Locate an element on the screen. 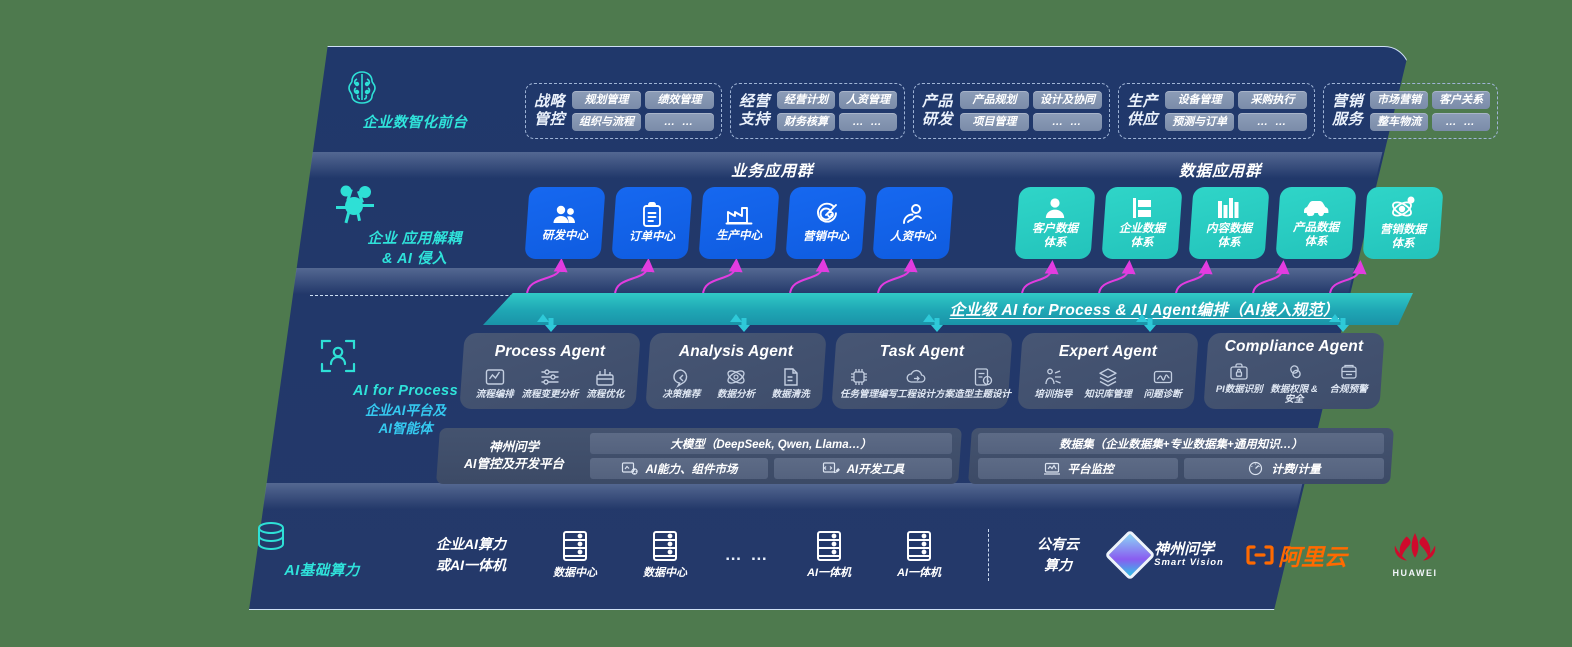 The height and width of the screenshot is (647, 1572). chip: 绩效管理 is located at coordinates (680, 100).